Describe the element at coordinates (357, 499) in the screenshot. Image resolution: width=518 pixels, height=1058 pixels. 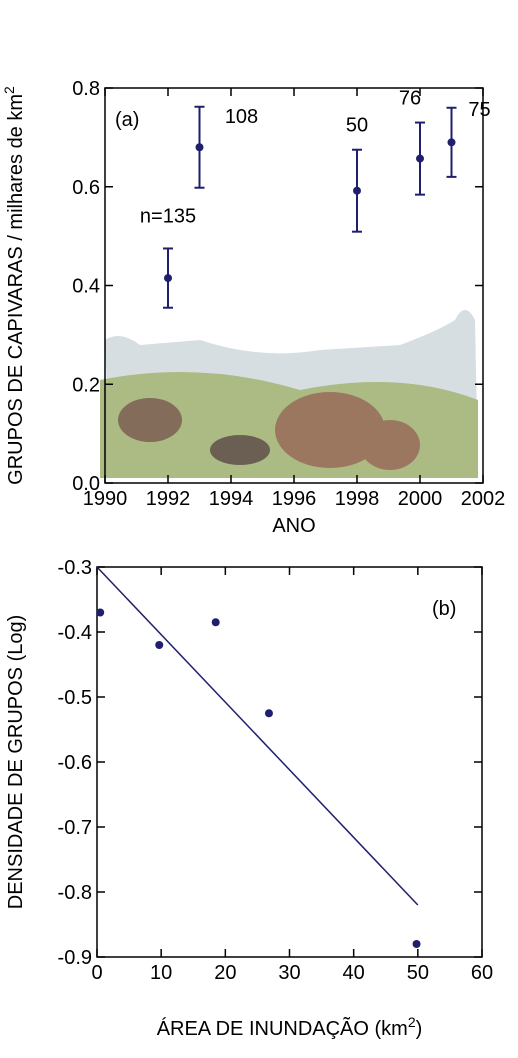
I see `x-tick-label: 1998` at that location.